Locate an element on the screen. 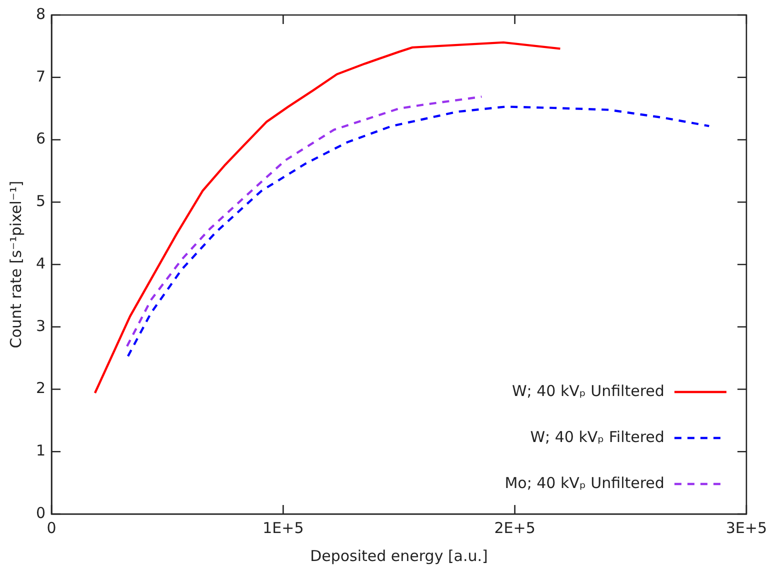  y-tick-label: 8 is located at coordinates (41, 13).